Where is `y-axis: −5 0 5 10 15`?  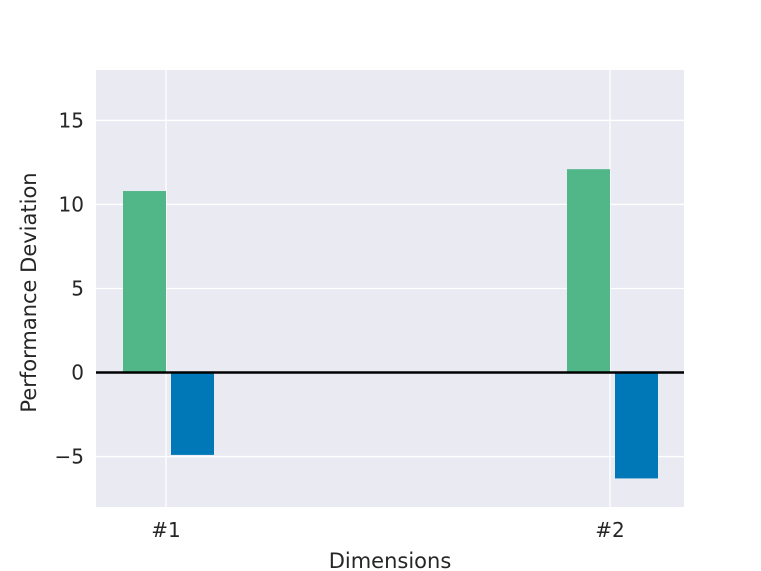 y-axis: −5 0 5 10 15 is located at coordinates (69, 288).